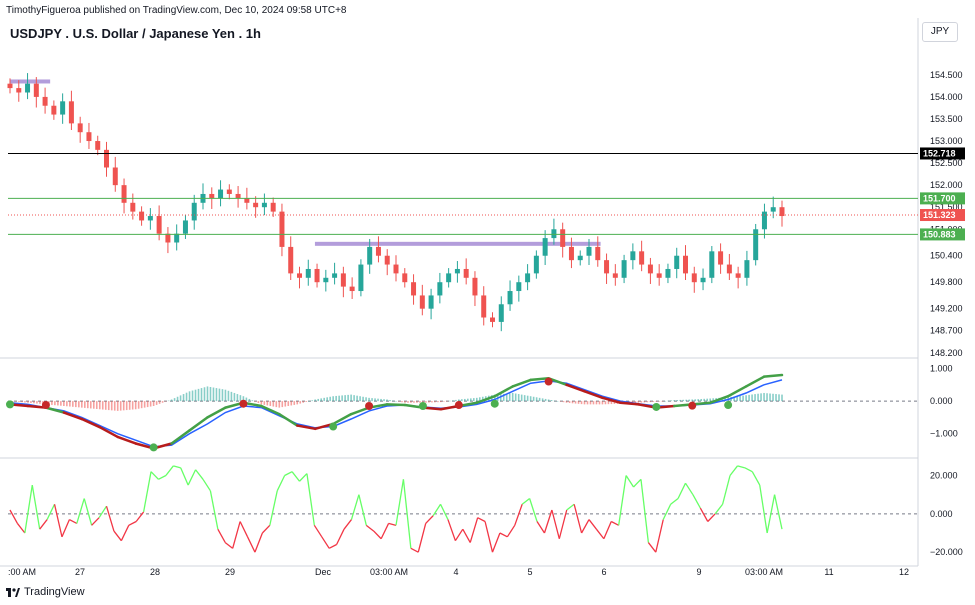  Describe the element at coordinates (941, 369) in the screenshot. I see `macd-tick-label: 1.000` at that location.